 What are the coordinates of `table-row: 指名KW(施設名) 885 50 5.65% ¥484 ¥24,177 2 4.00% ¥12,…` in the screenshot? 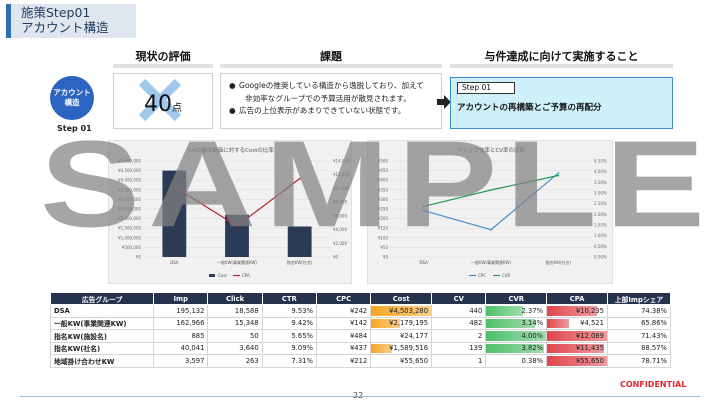 It's located at (360, 336).